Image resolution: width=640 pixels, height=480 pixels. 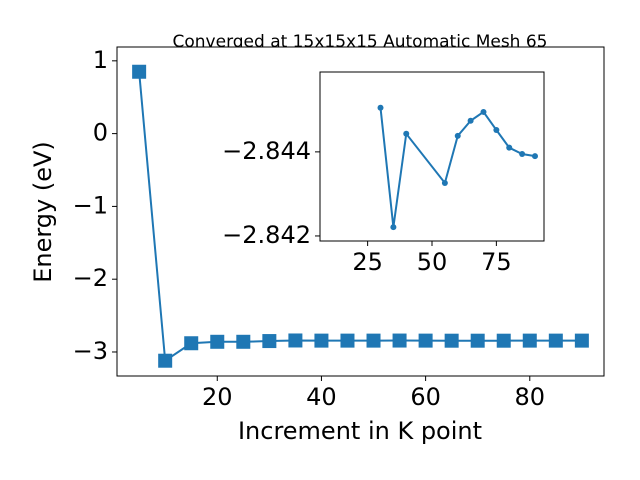 I want to click on x-tick-label: 80, so click(x=530, y=397).